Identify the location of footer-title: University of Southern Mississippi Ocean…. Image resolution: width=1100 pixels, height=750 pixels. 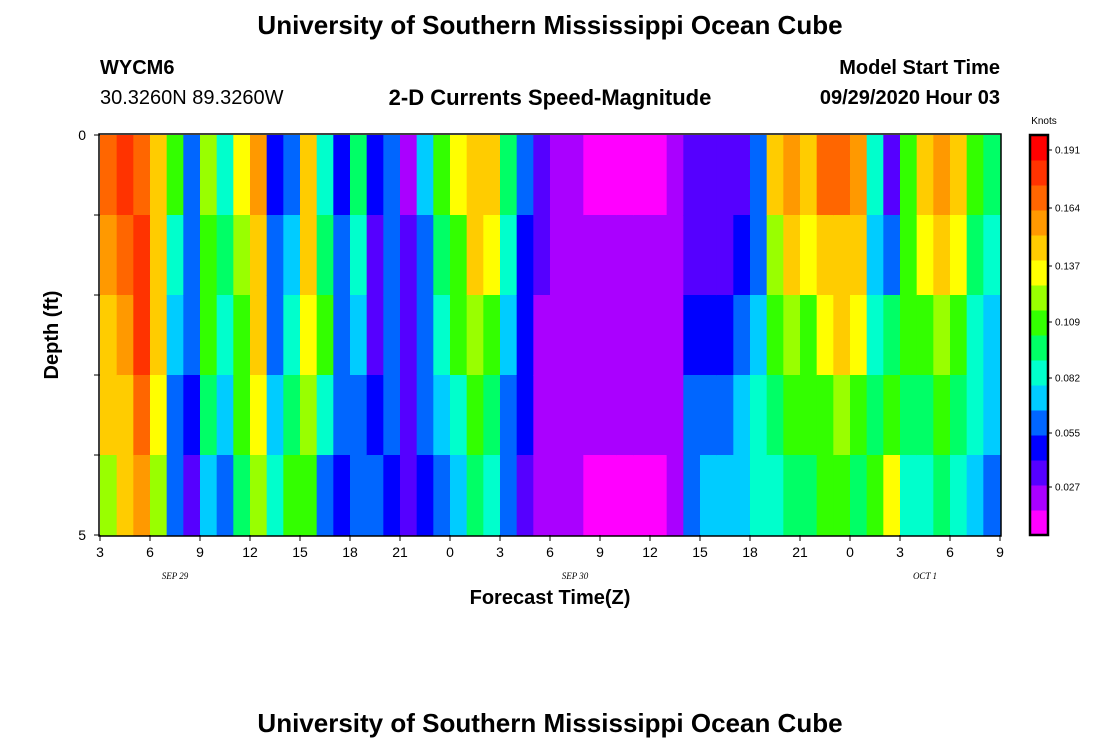
(550, 723).